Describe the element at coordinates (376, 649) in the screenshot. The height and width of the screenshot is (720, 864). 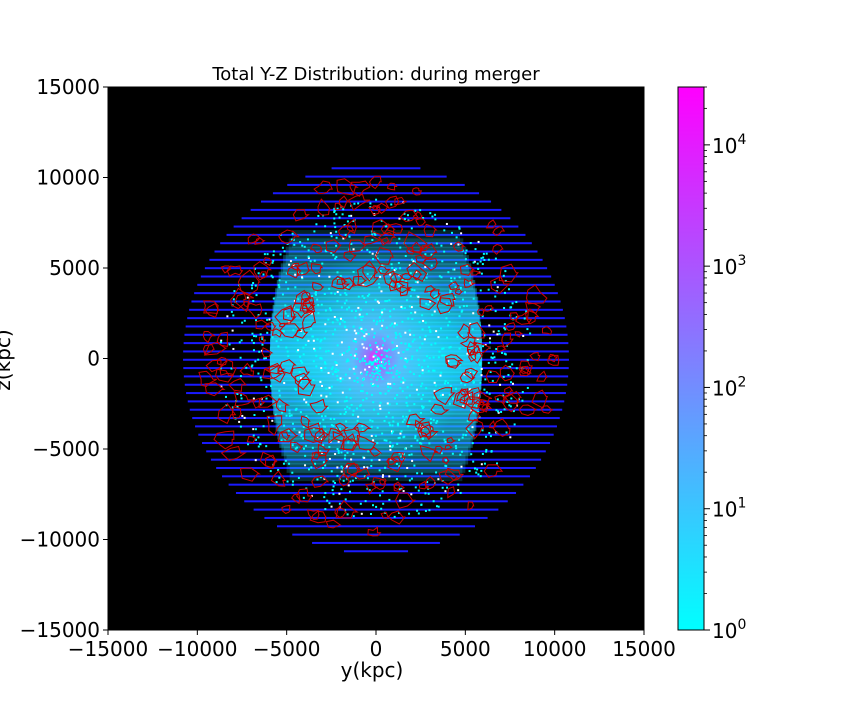
I see `x-tick-label: 0` at that location.